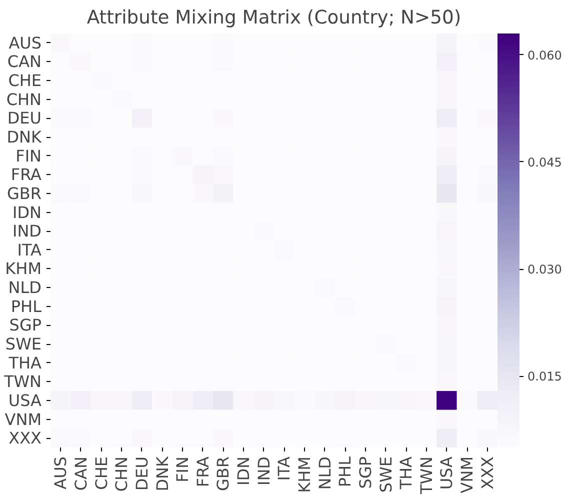 The height and width of the screenshot is (497, 564). Describe the element at coordinates (60, 473) in the screenshot. I see `x-tick-label: AUS` at that location.